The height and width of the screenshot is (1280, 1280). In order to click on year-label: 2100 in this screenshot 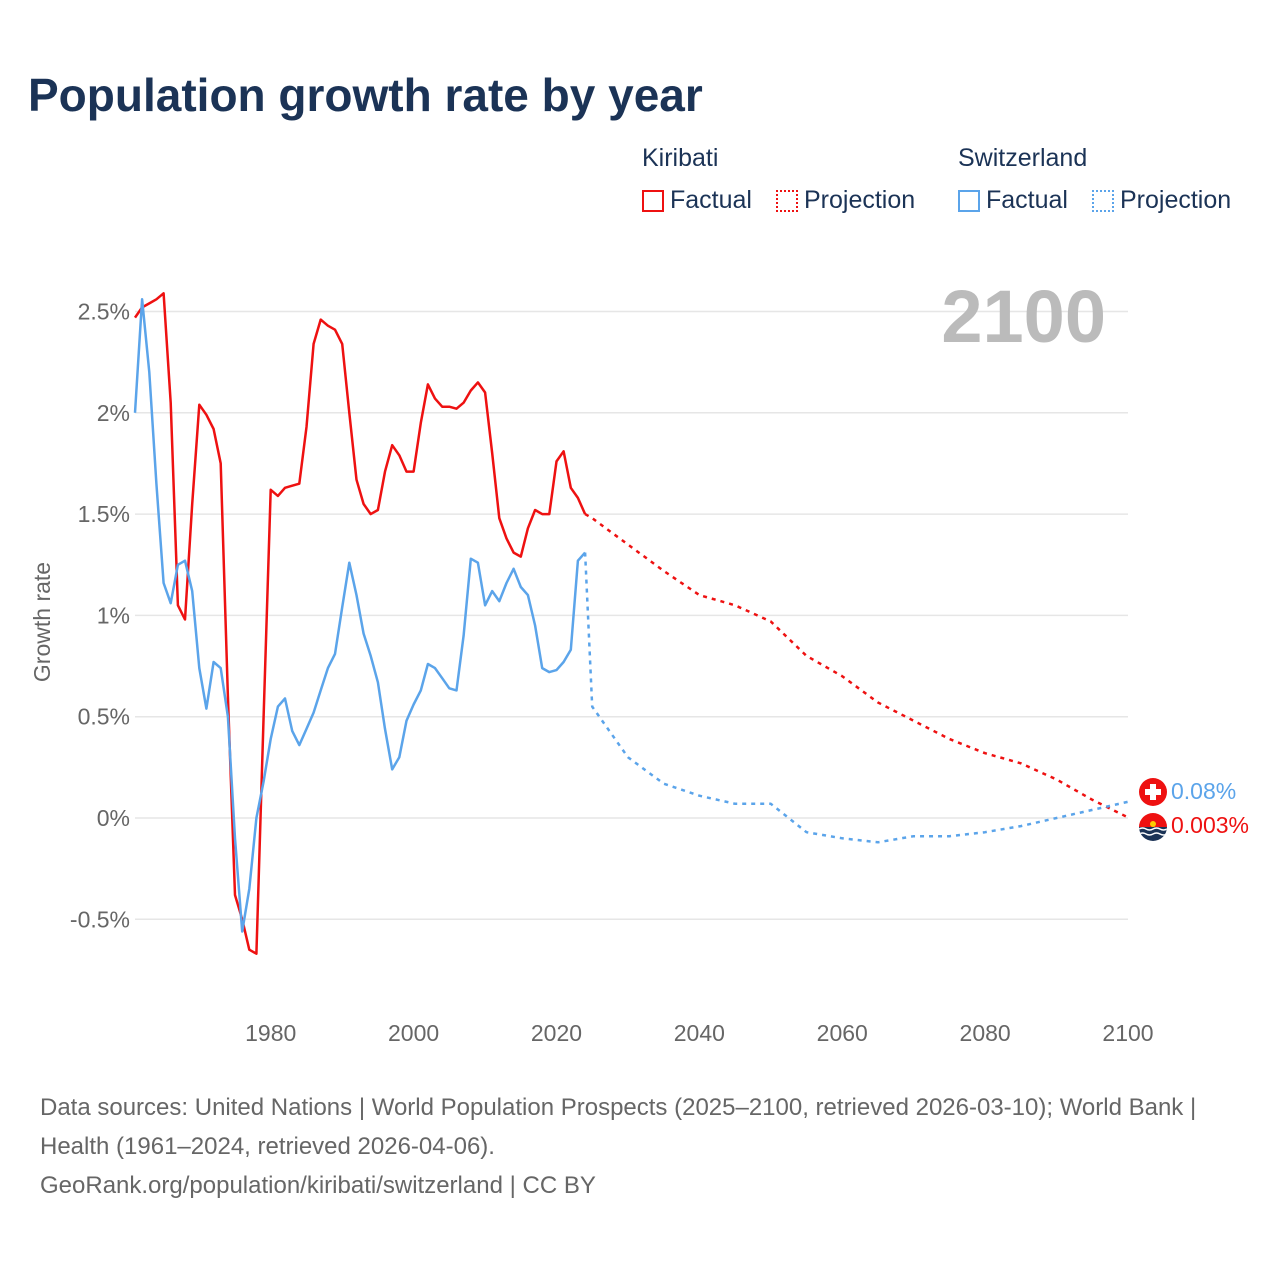, I will do `click(1023, 316)`.